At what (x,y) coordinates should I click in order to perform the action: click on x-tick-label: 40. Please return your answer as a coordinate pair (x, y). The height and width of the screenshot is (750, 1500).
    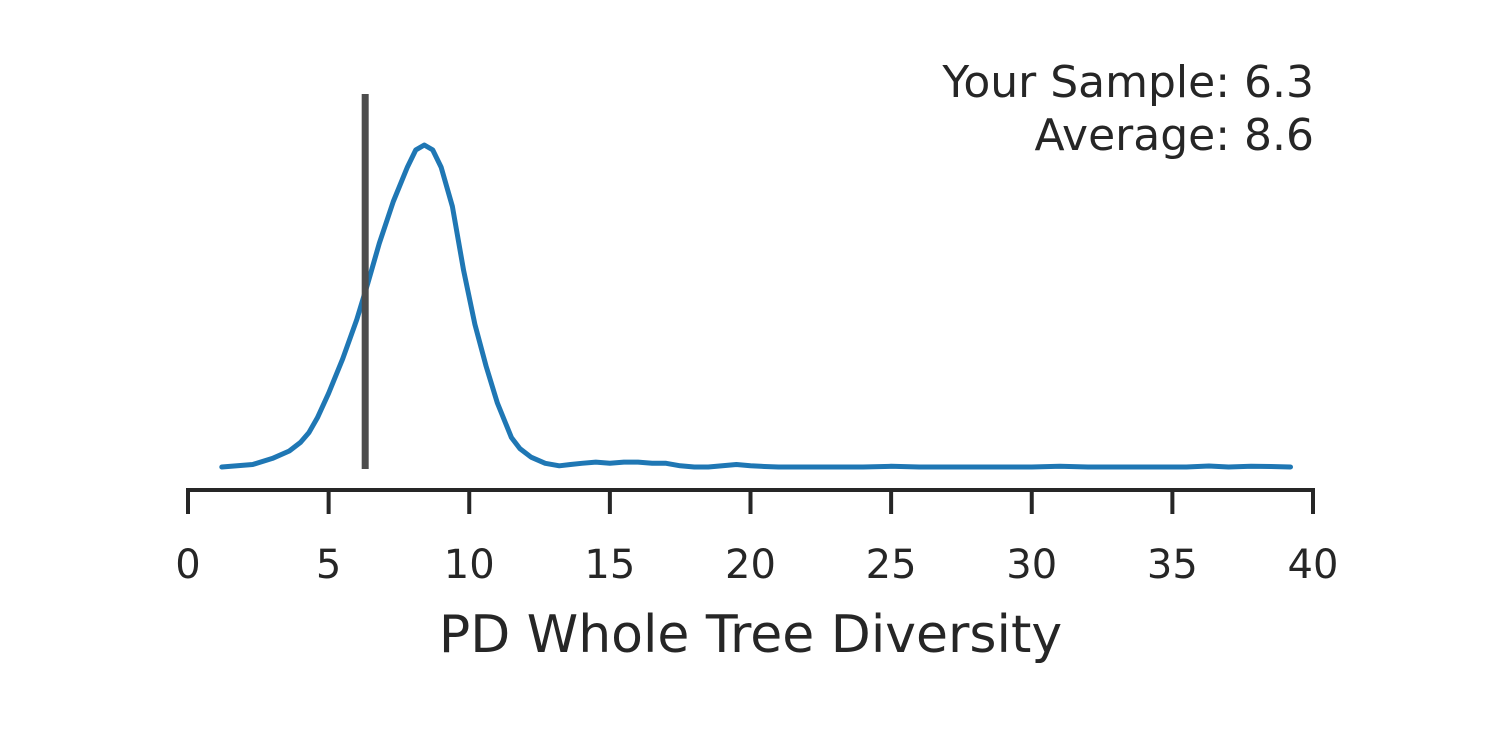
    Looking at the image, I should click on (1313, 565).